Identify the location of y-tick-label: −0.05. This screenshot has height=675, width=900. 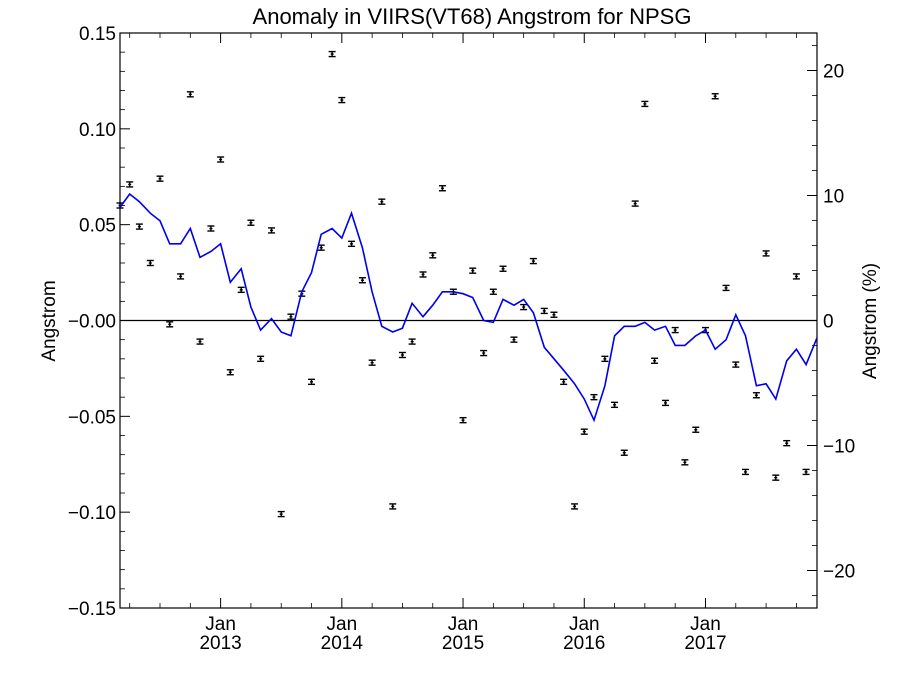
(92, 417).